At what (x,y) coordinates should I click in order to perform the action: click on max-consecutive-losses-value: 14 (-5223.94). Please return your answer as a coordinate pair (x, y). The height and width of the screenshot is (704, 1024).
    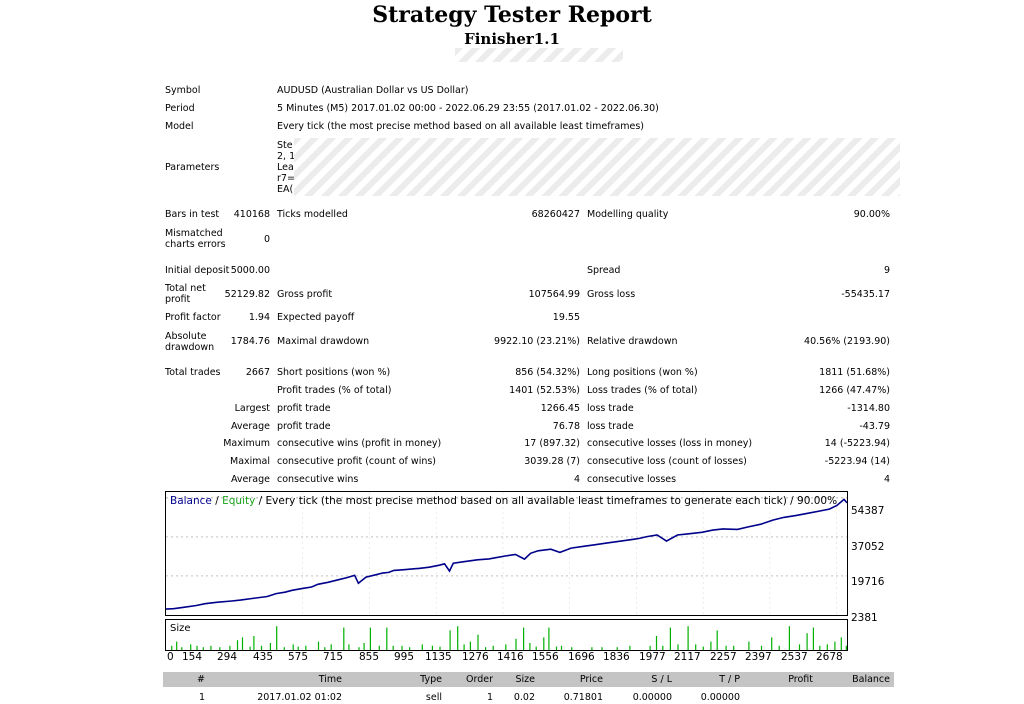
    Looking at the image, I should click on (857, 443).